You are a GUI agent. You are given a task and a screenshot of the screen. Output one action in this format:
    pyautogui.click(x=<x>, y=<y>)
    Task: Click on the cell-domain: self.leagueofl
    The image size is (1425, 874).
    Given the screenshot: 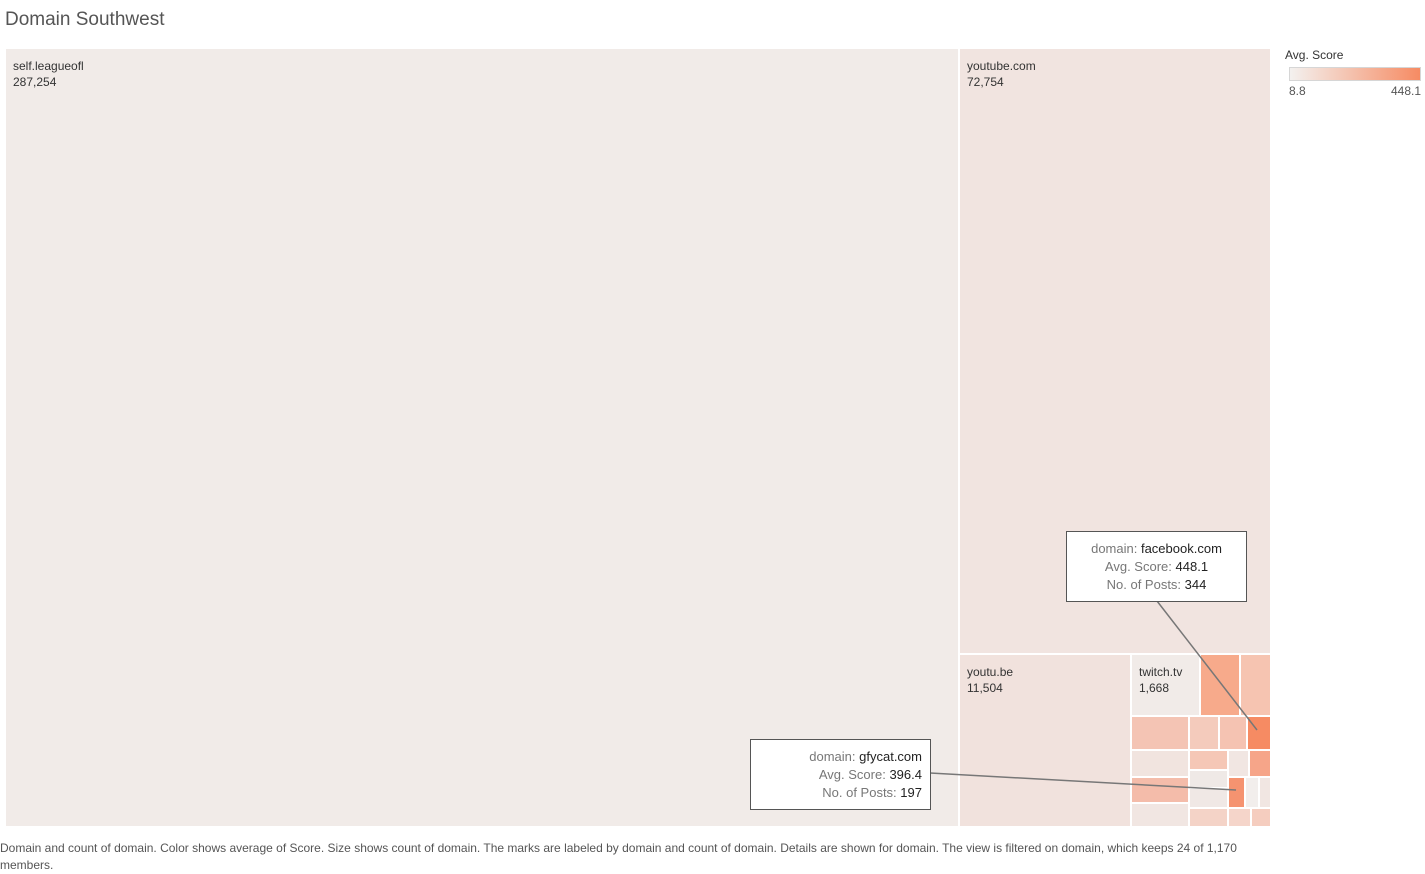 What is the action you would take?
    pyautogui.click(x=48, y=66)
    